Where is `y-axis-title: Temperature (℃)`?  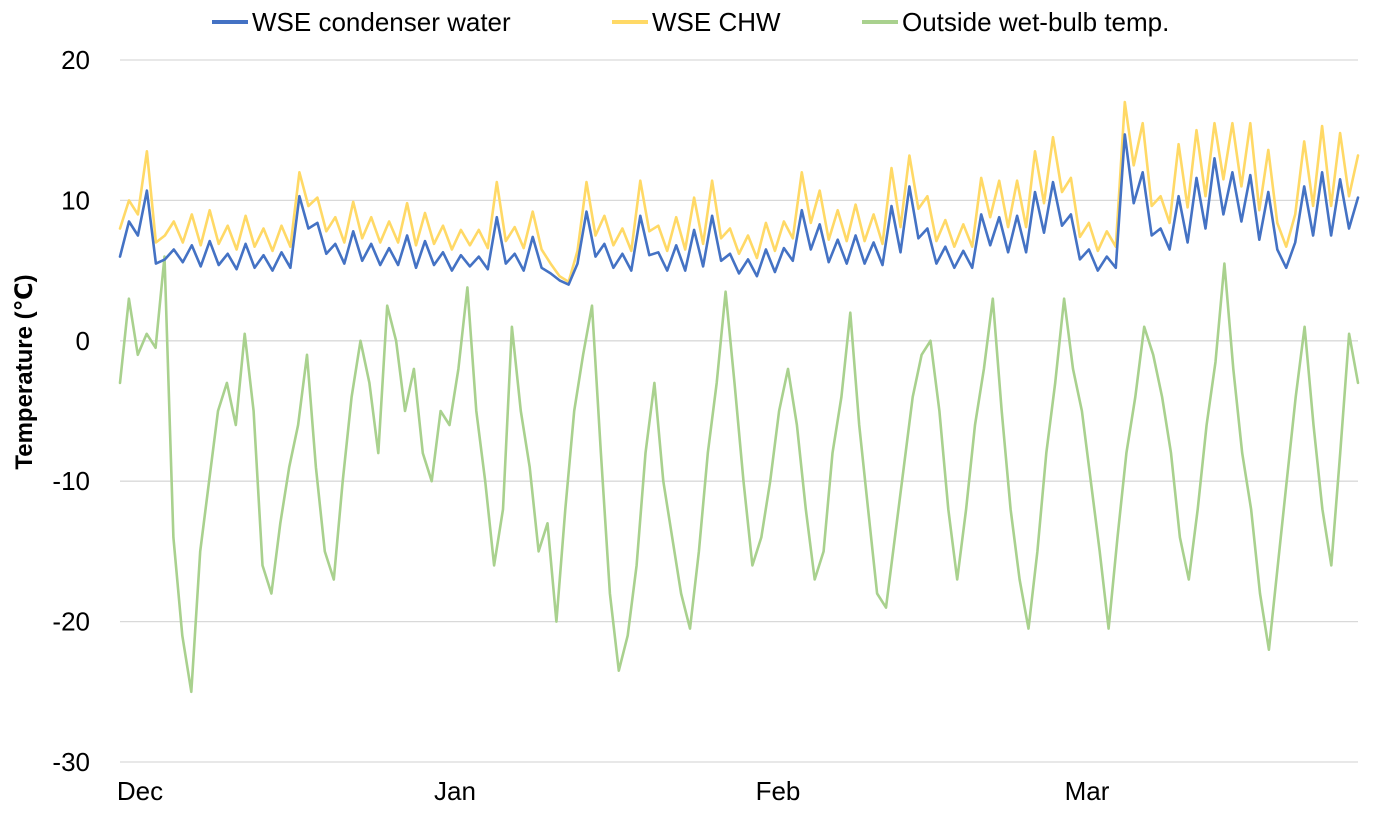
y-axis-title: Temperature (℃) is located at coordinates (24, 371).